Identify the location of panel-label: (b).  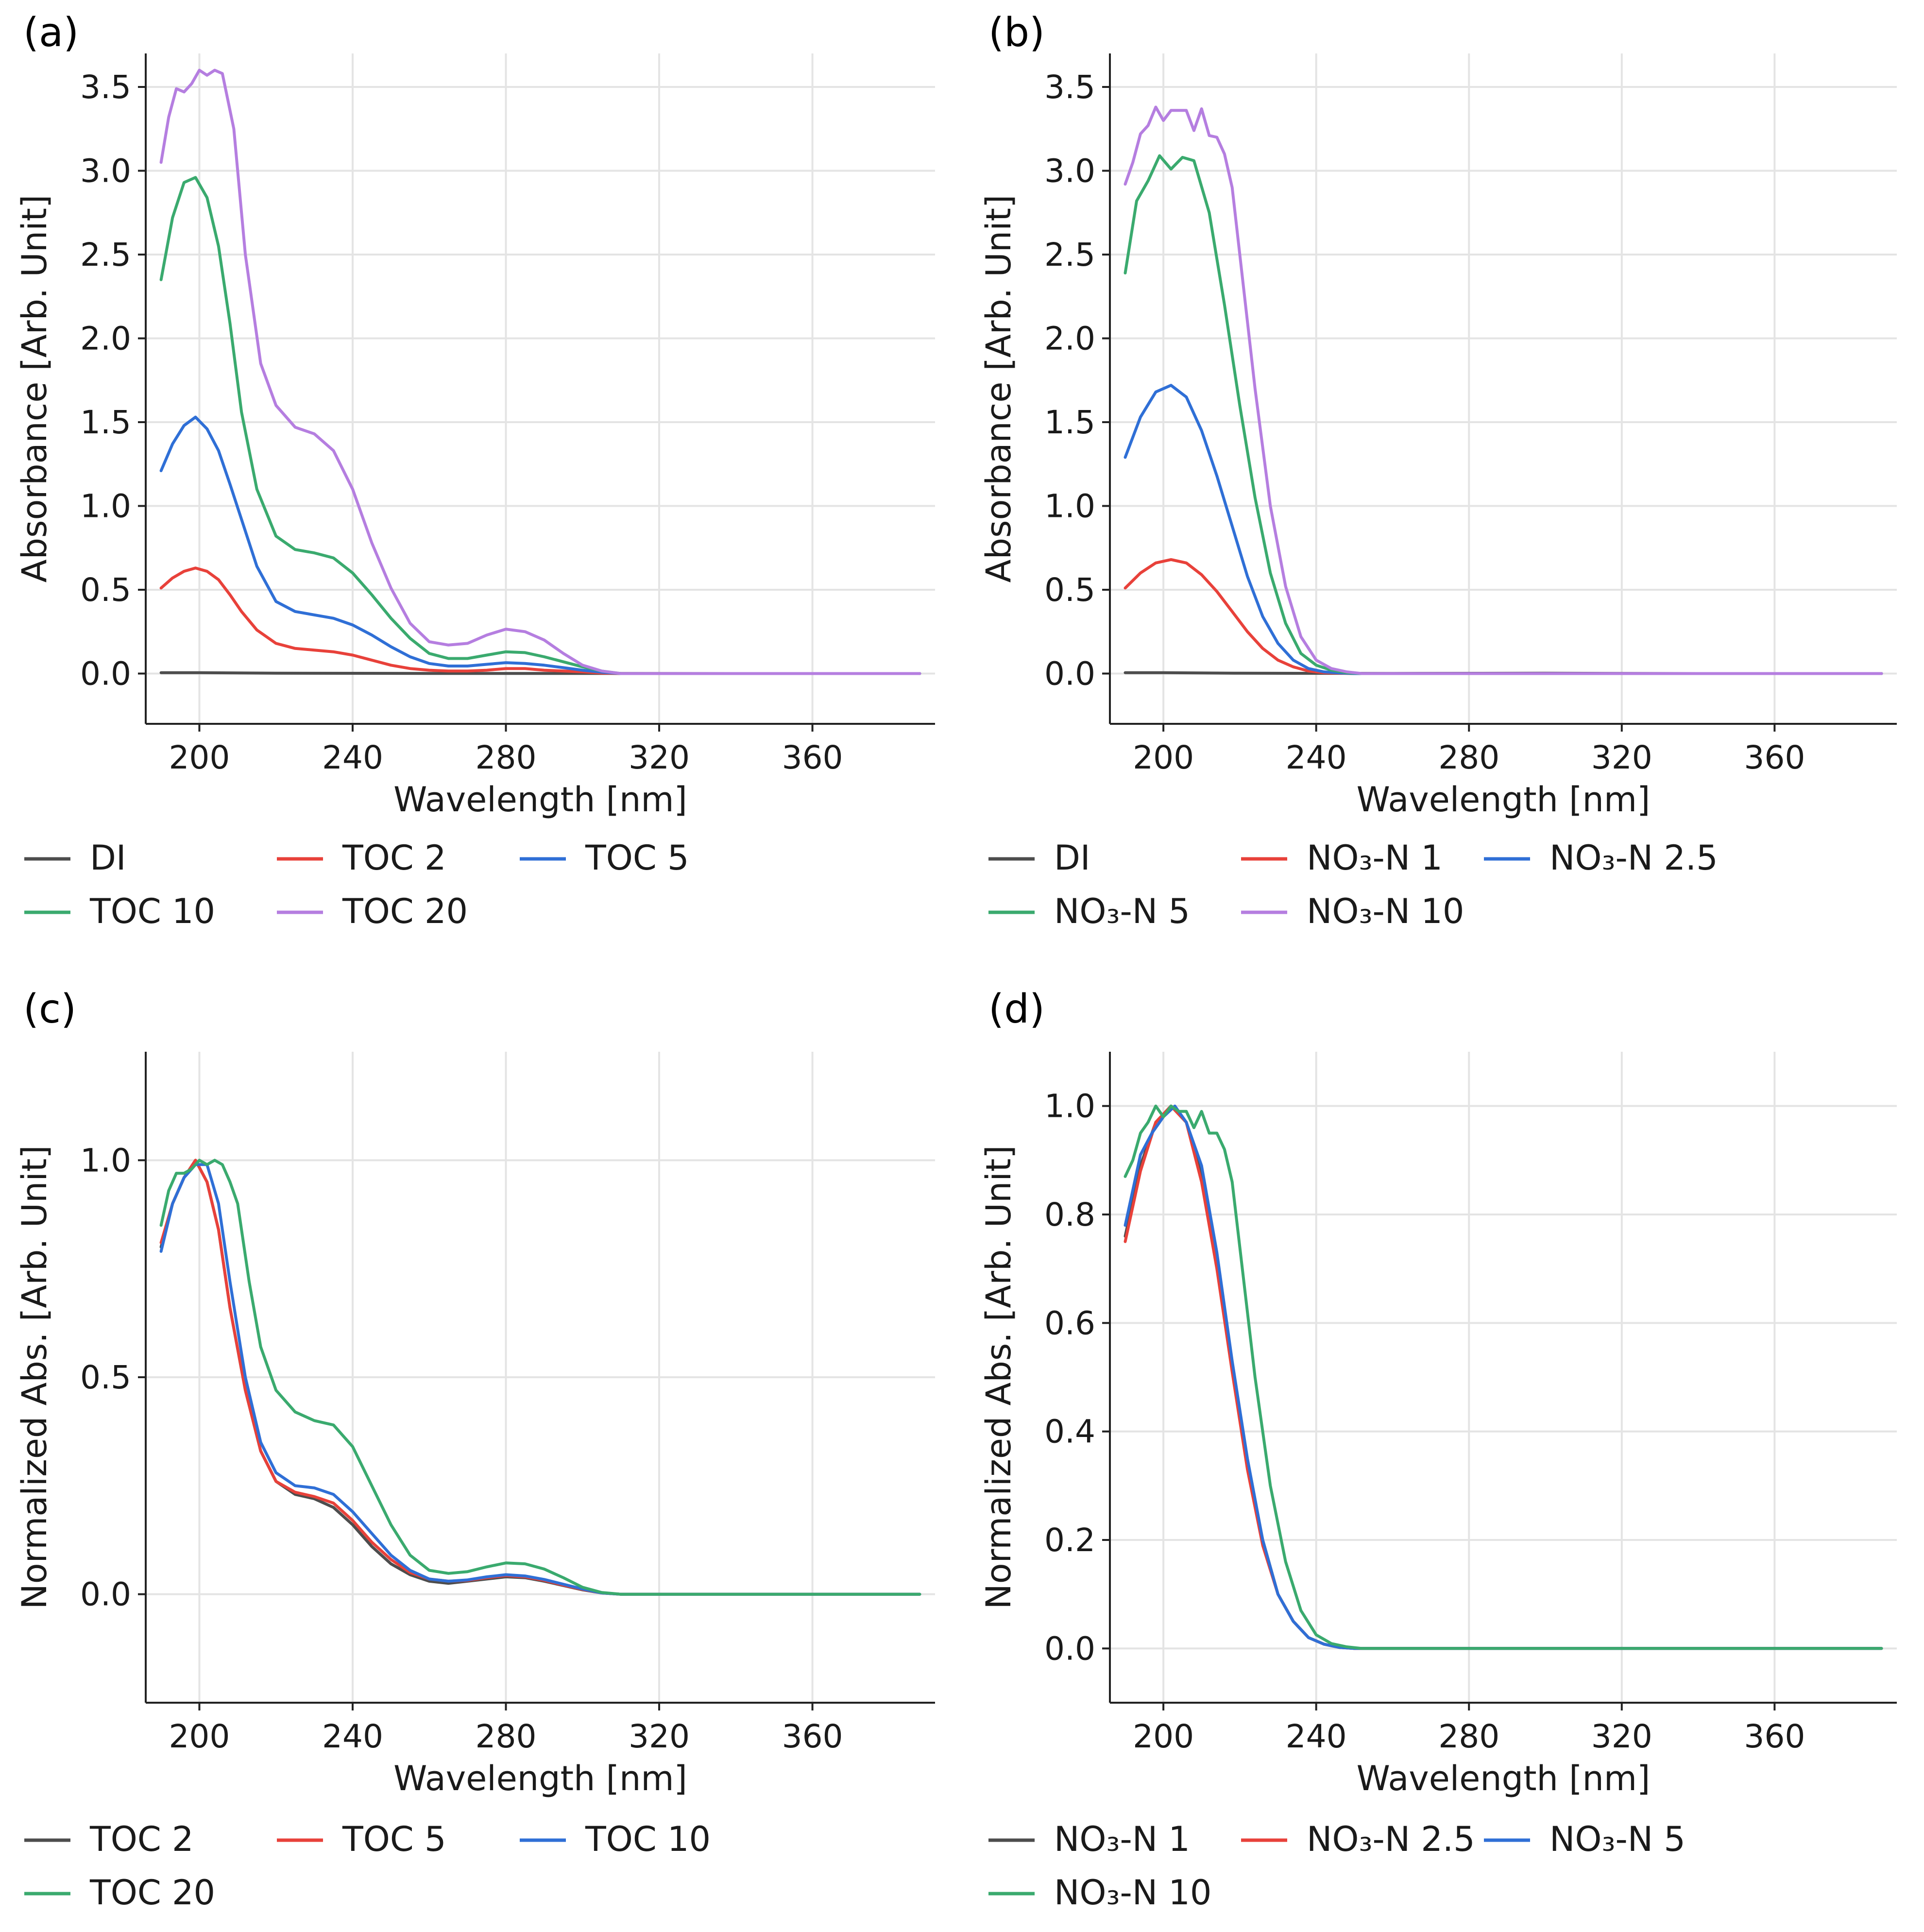
(1017, 33).